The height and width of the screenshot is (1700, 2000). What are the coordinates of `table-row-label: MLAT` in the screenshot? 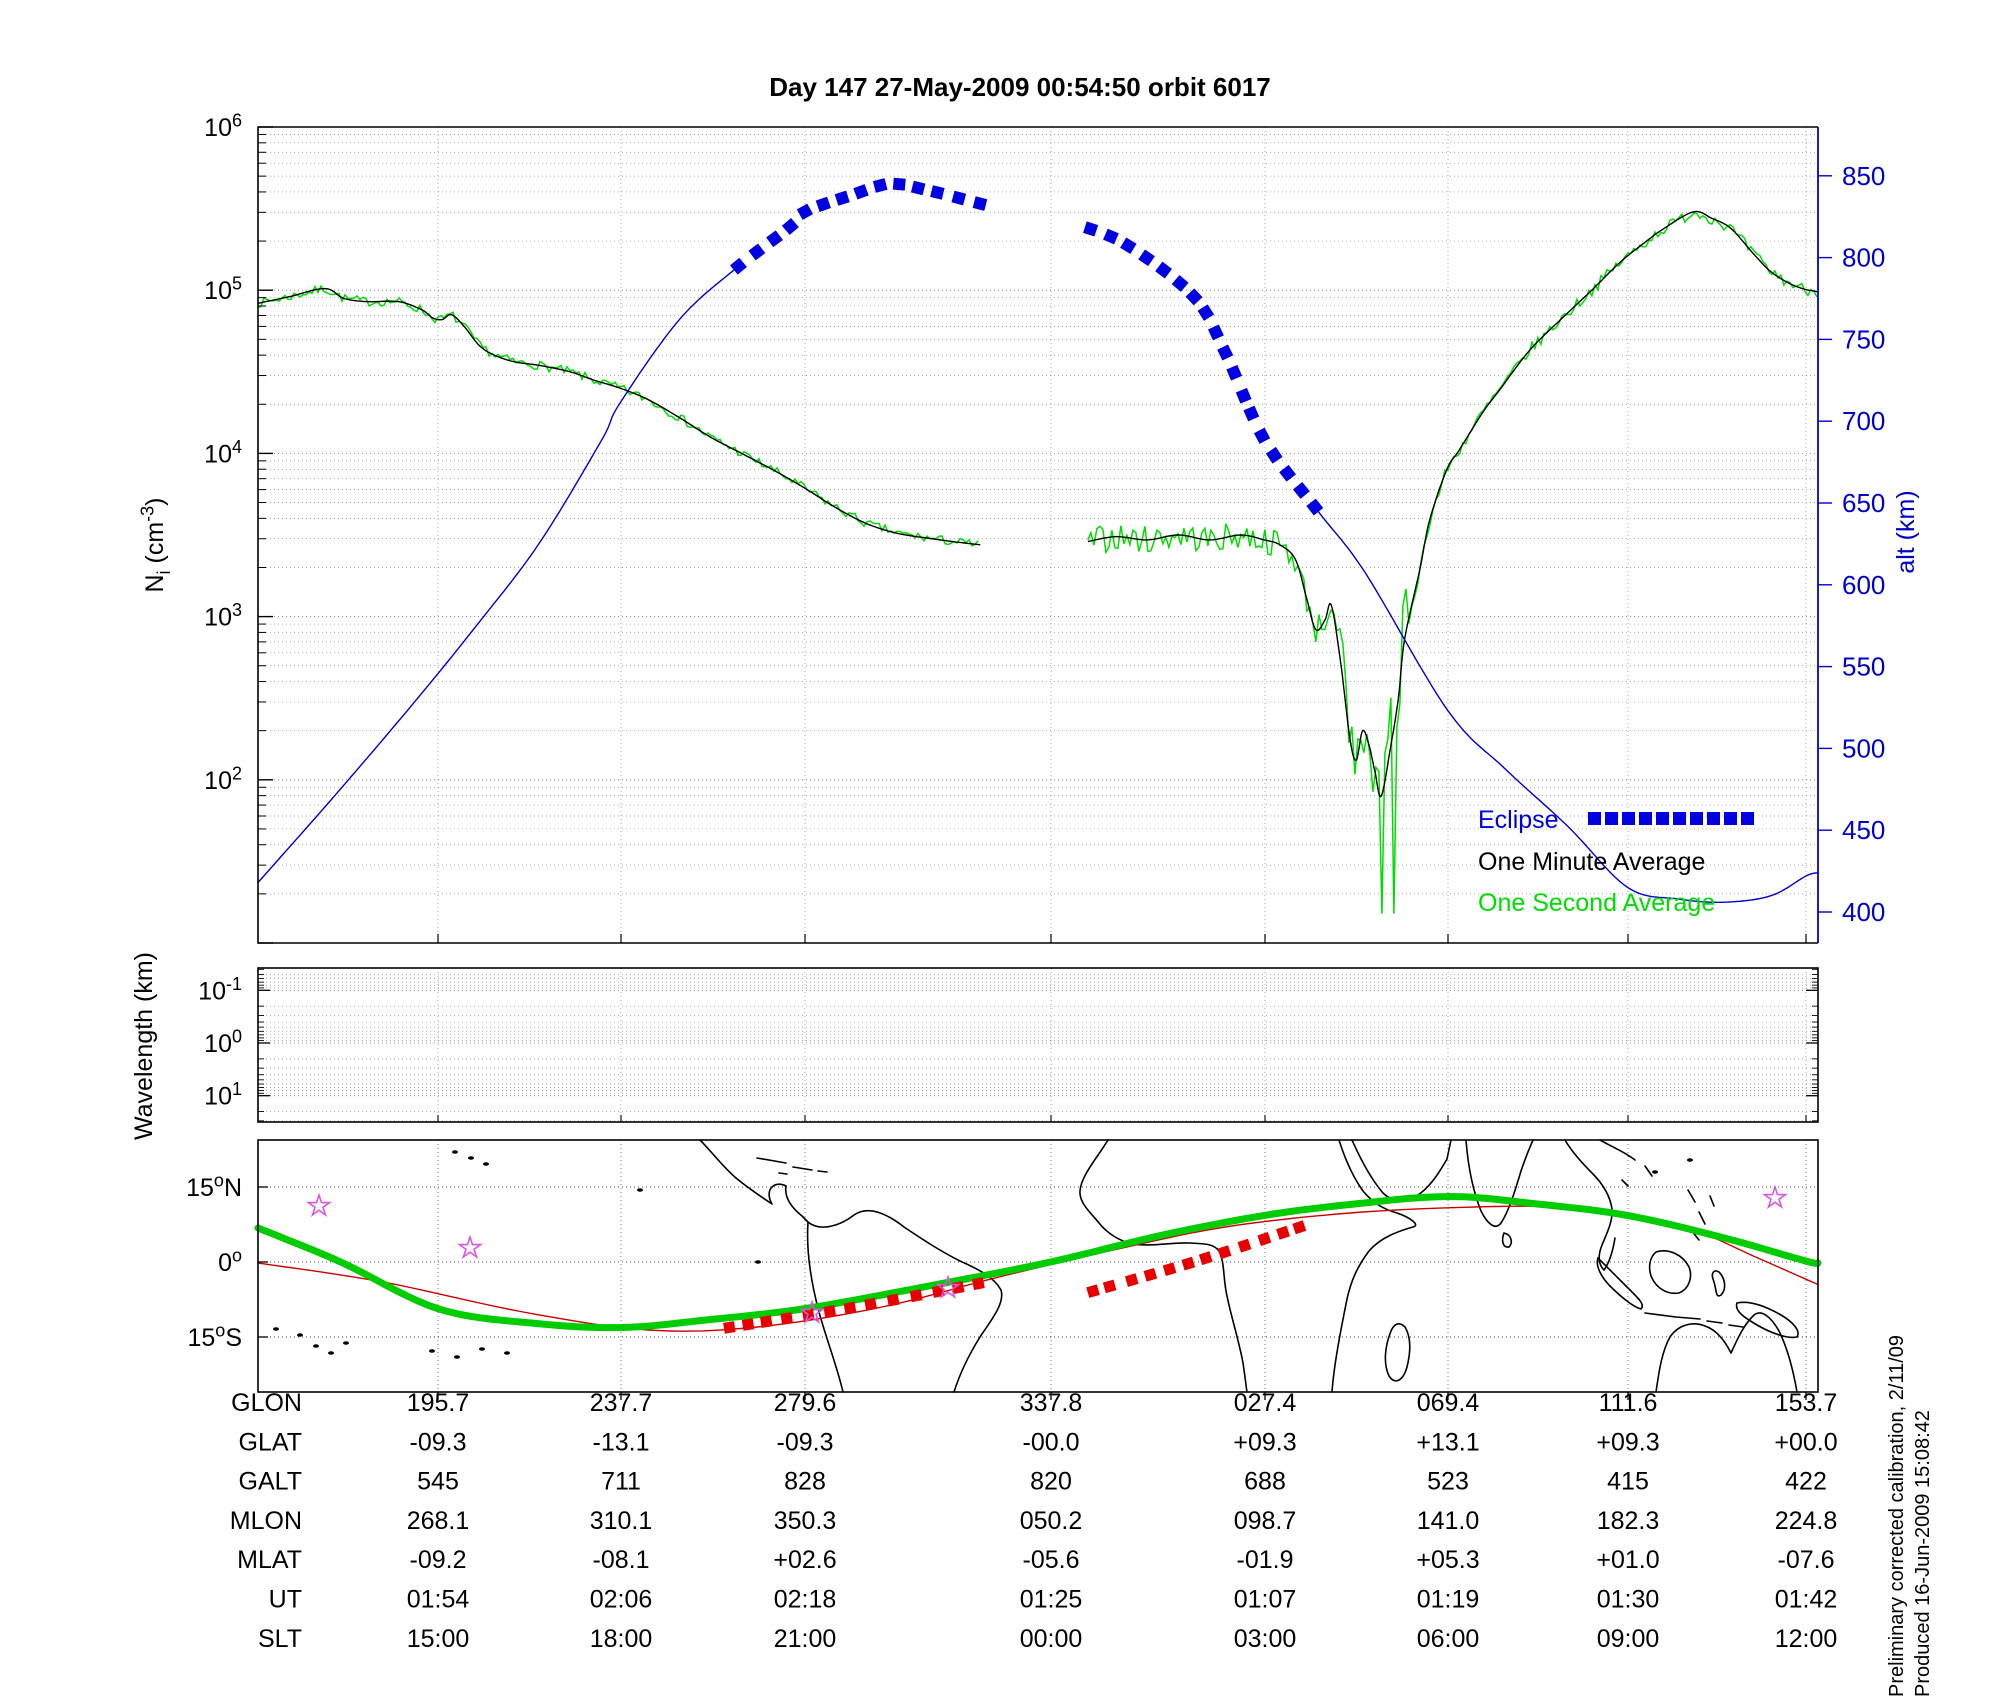 It's located at (269, 1560).